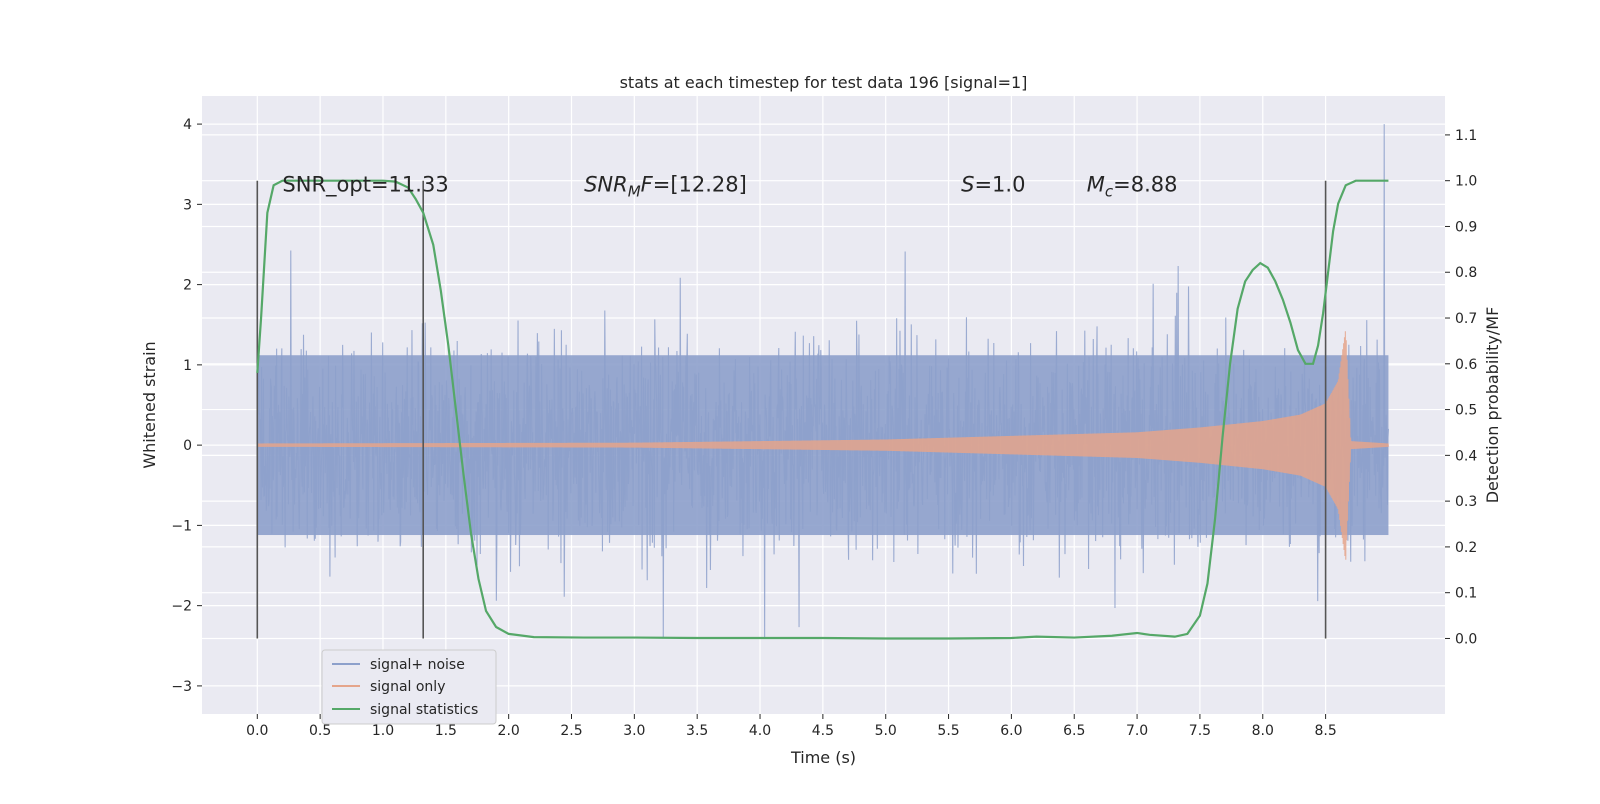 This screenshot has height=804, width=1600. What do you see at coordinates (697, 731) in the screenshot?
I see `x-tick-label: 3.5` at bounding box center [697, 731].